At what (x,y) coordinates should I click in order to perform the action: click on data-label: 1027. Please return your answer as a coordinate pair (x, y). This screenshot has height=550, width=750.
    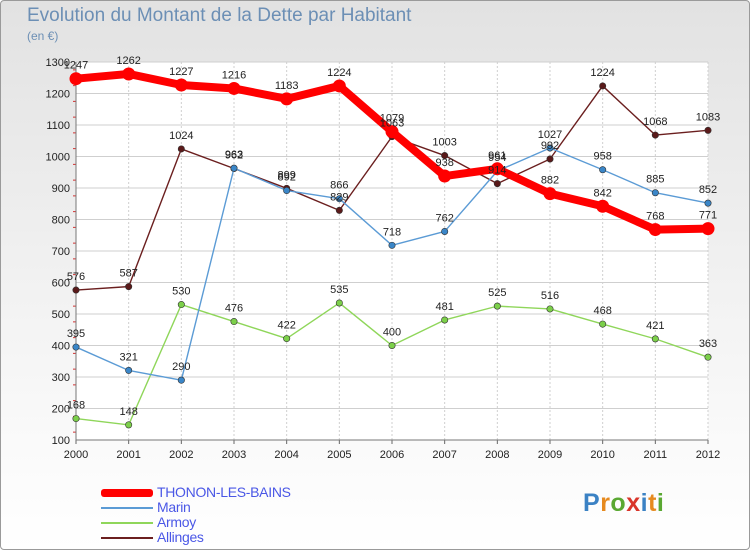
    Looking at the image, I should click on (550, 135).